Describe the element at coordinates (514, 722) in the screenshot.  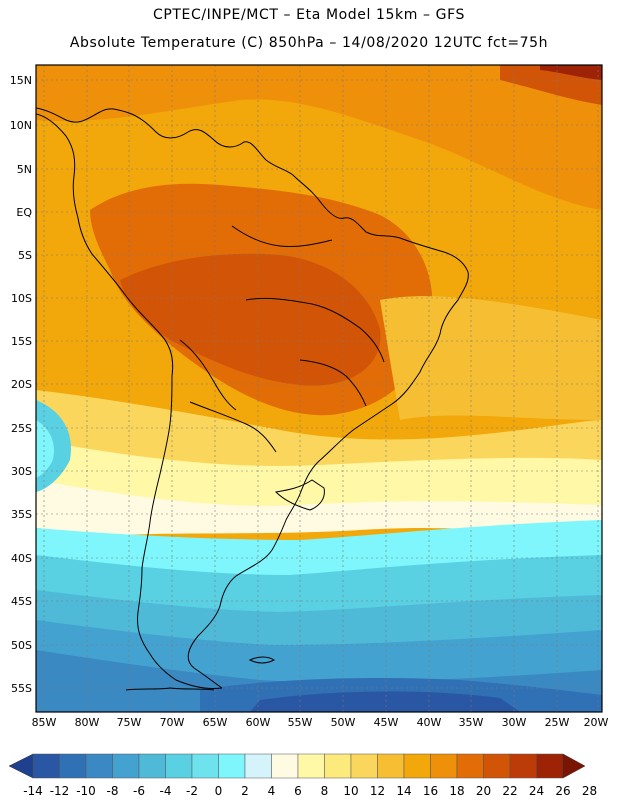
I see `lon-label: 30W` at that location.